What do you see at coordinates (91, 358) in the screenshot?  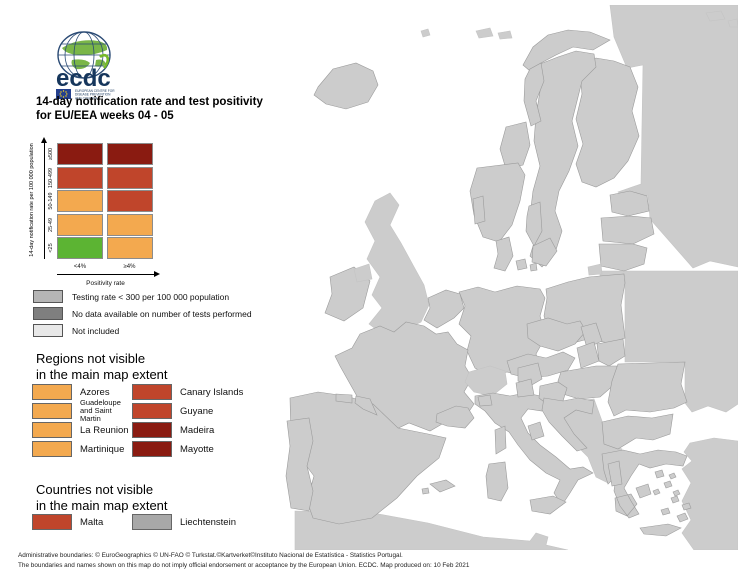 I see `regions-legend-title-line1: Regions not visible` at bounding box center [91, 358].